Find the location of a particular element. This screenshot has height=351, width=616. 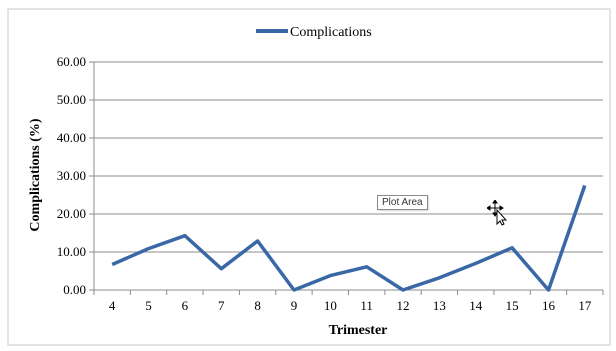

x-tick-label: 5 is located at coordinates (148, 305).